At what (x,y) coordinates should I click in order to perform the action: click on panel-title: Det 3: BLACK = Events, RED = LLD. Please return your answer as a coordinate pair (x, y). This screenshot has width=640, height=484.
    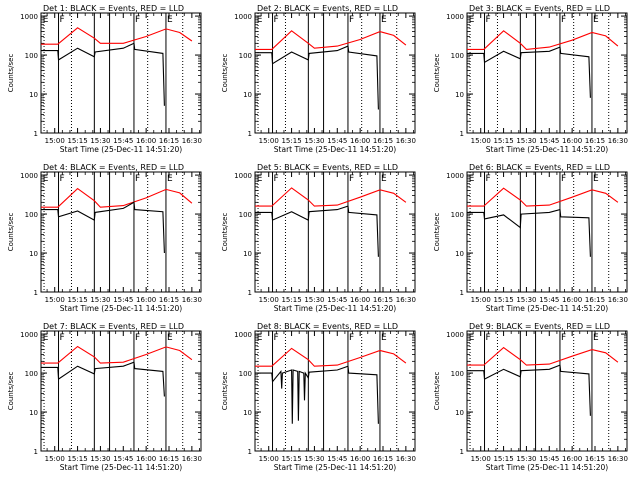
    Looking at the image, I should click on (539, 8).